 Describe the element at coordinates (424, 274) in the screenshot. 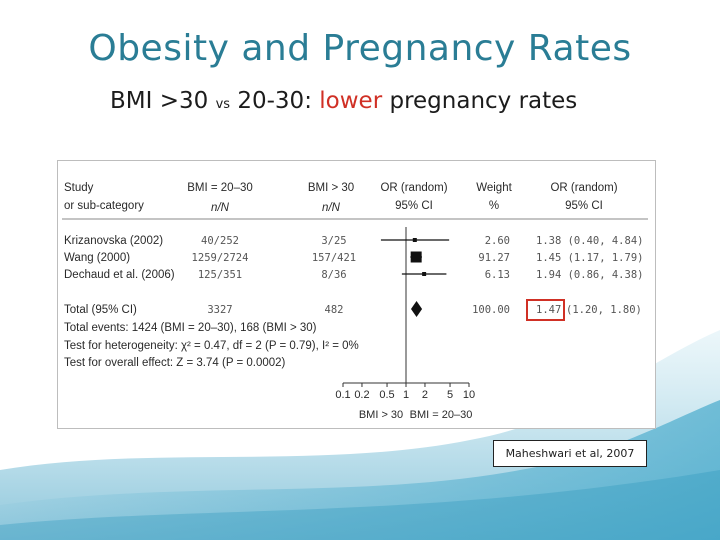

I see `study-3-point` at that location.